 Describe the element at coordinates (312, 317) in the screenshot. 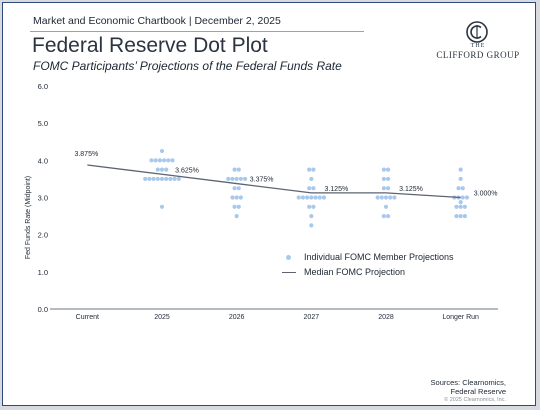

I see `x-tick-label: 2027` at that location.